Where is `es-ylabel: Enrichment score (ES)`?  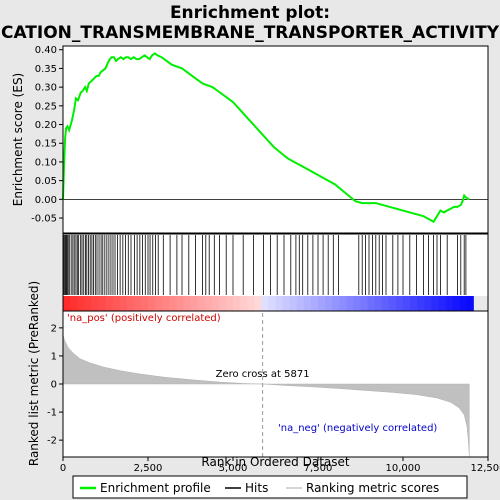 es-ylabel: Enrichment score (ES) is located at coordinates (18, 139).